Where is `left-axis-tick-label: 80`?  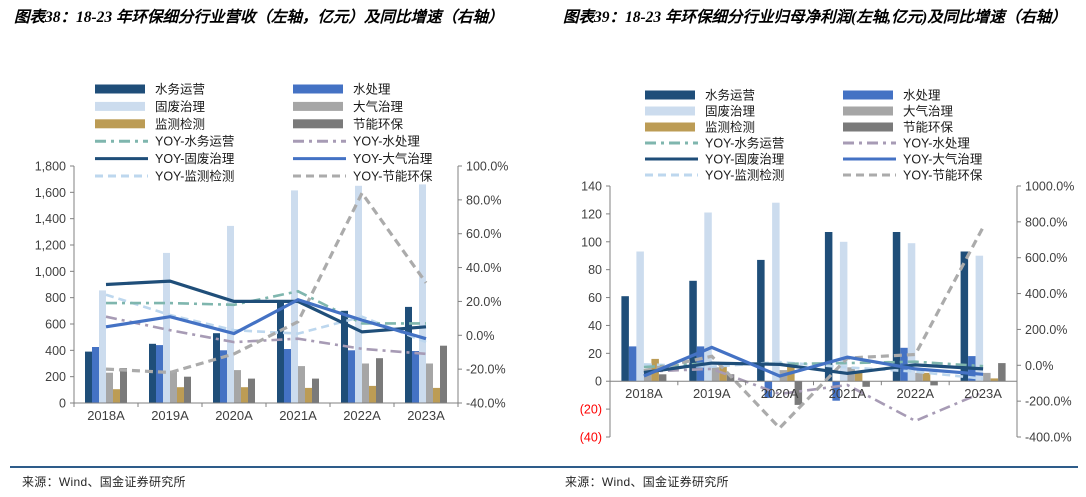
left-axis-tick-label: 80 is located at coordinates (595, 270).